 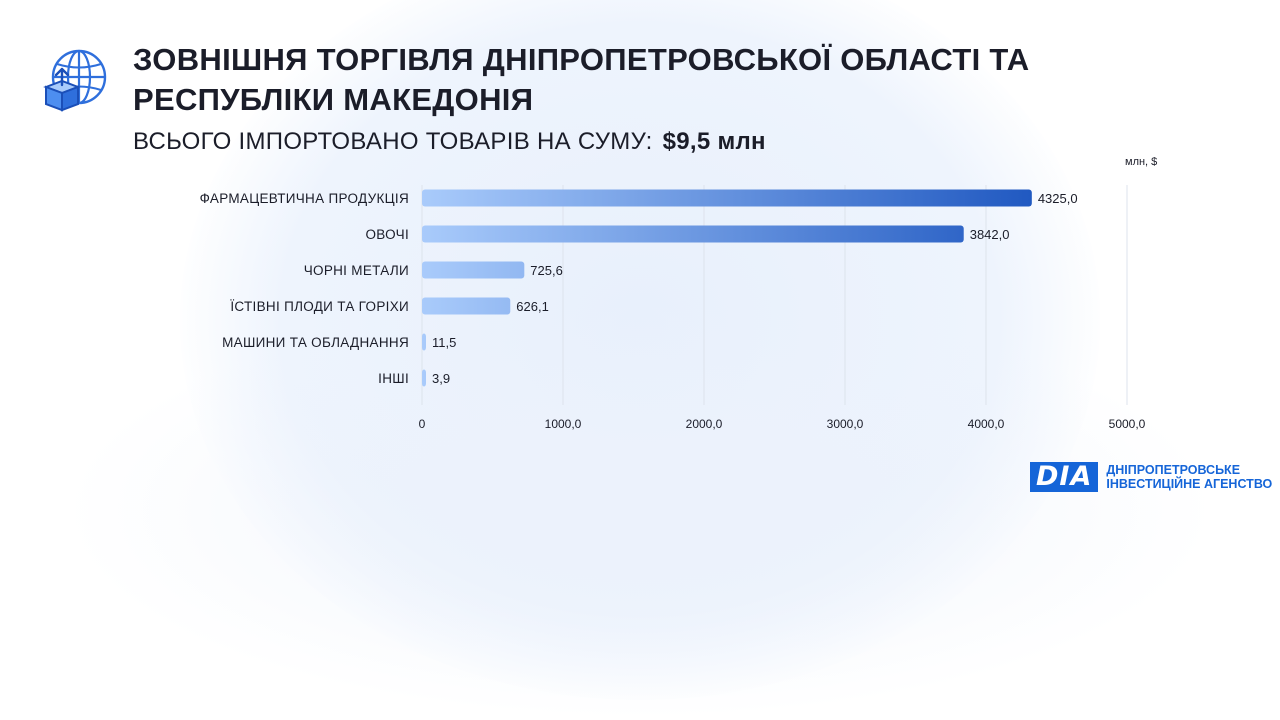 What do you see at coordinates (1141, 162) in the screenshot?
I see `unit-label: млн, $` at bounding box center [1141, 162].